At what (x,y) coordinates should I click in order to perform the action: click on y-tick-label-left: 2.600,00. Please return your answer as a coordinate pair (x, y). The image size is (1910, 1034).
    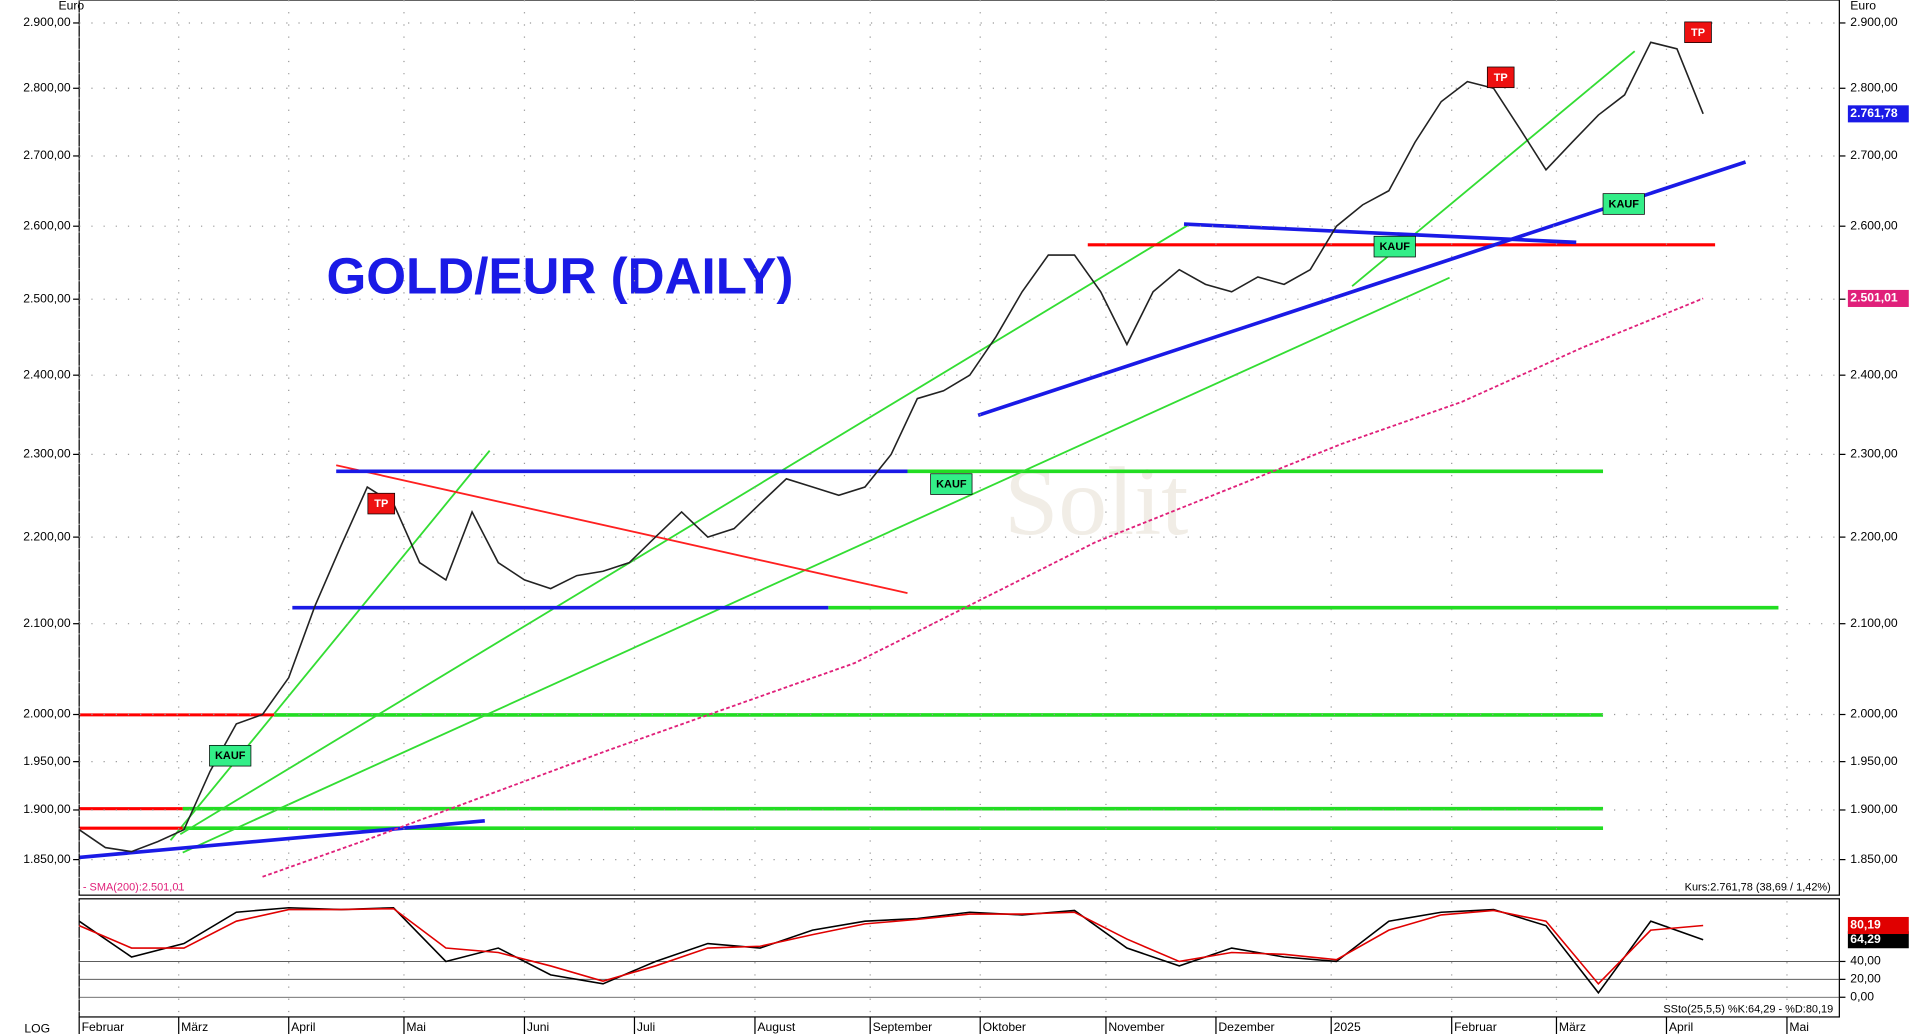
    Looking at the image, I should click on (47, 225).